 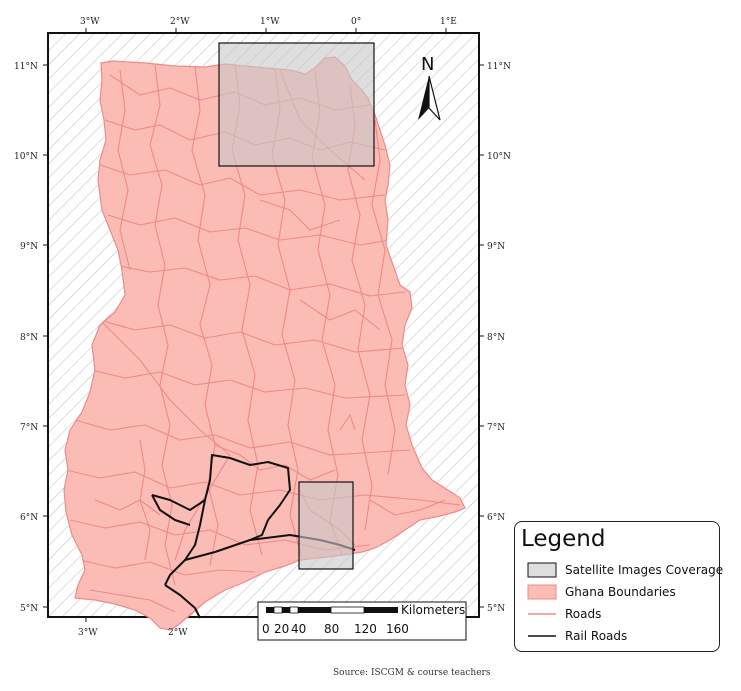 I want to click on lat-label-right-9n: 9°N, so click(x=496, y=247).